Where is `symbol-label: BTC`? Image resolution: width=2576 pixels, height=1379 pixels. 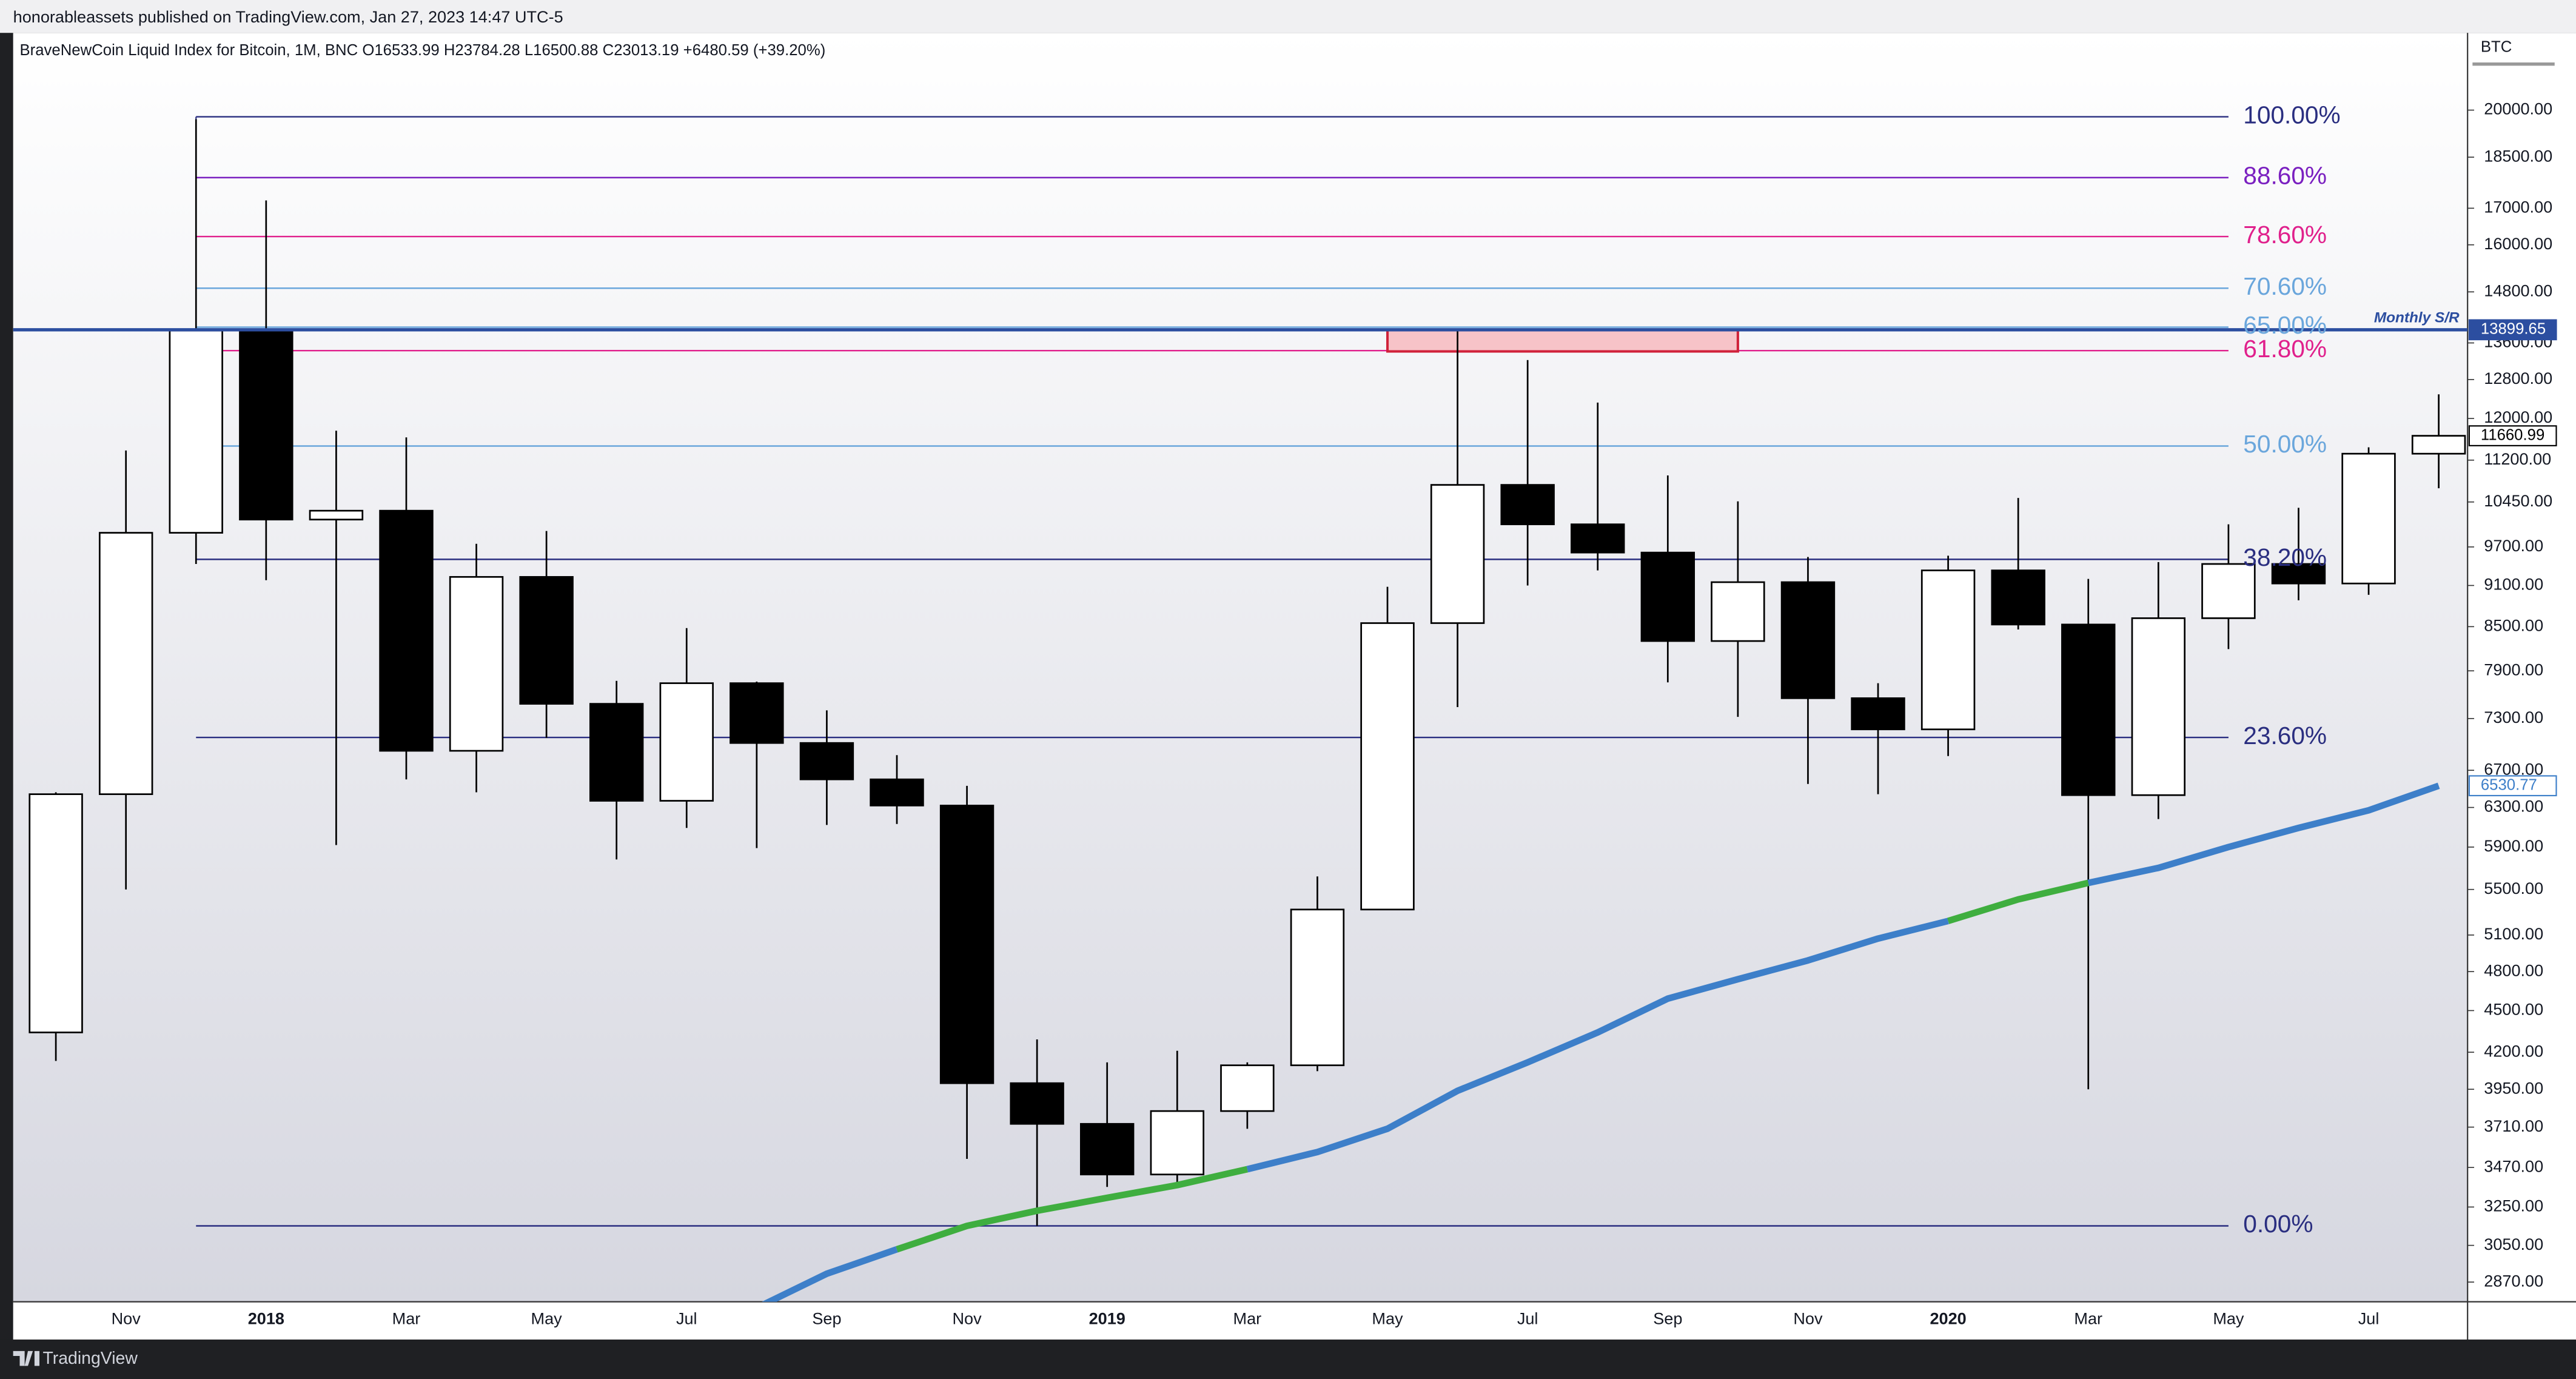 symbol-label: BTC is located at coordinates (2496, 46).